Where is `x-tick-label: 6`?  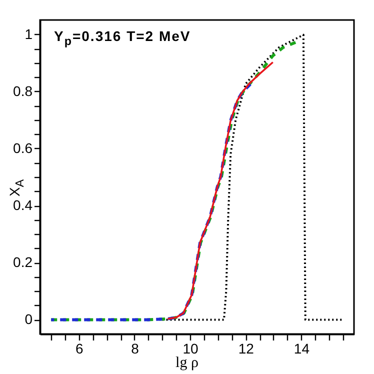 x-tick-label: 6 is located at coordinates (80, 348).